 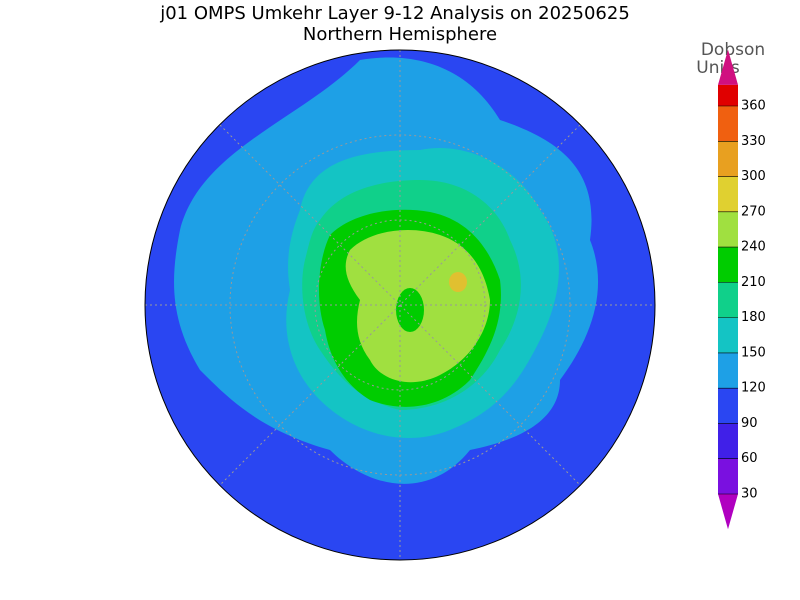 I want to click on colorbar-tick-label: 210, so click(x=753, y=282).